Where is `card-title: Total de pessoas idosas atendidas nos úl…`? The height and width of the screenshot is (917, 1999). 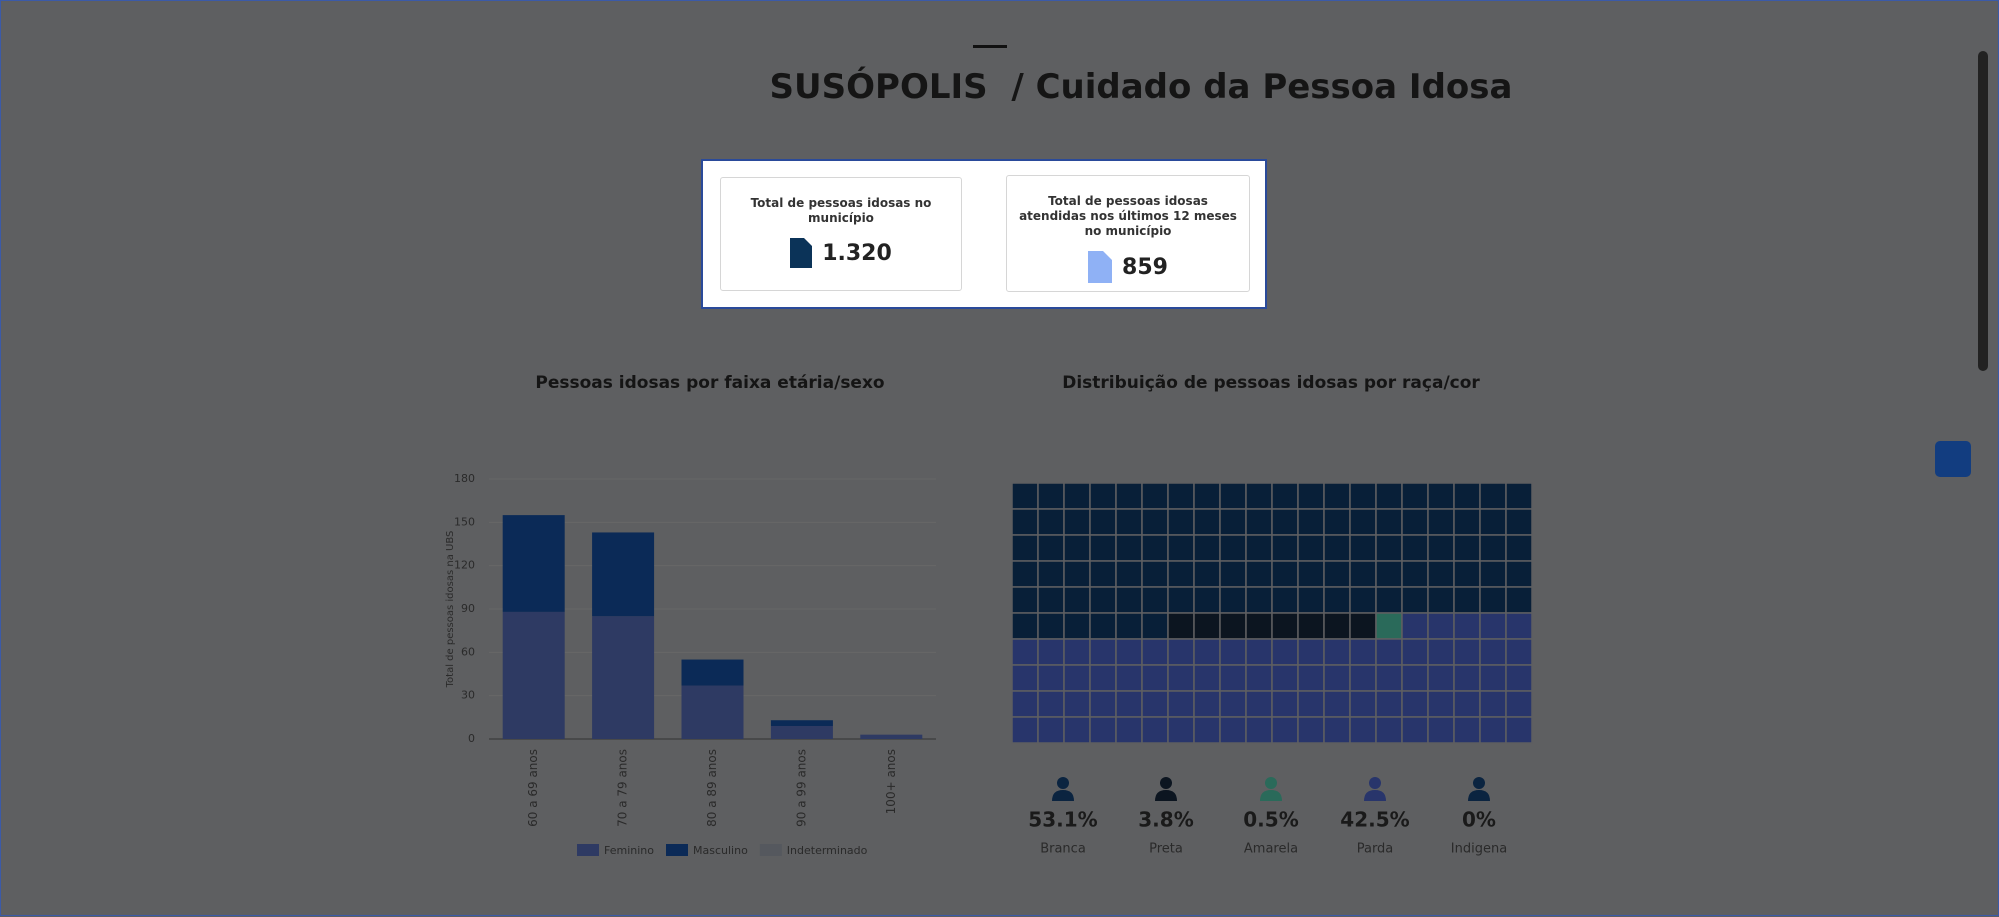
card-title: Total de pessoas idosas atendidas nos úl… is located at coordinates (1128, 216).